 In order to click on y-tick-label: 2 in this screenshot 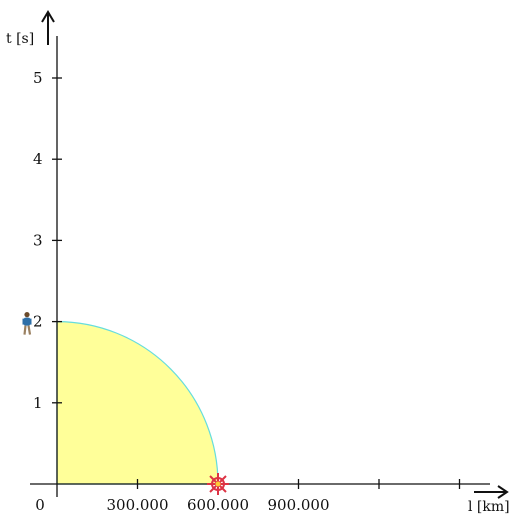, I will do `click(38, 322)`.